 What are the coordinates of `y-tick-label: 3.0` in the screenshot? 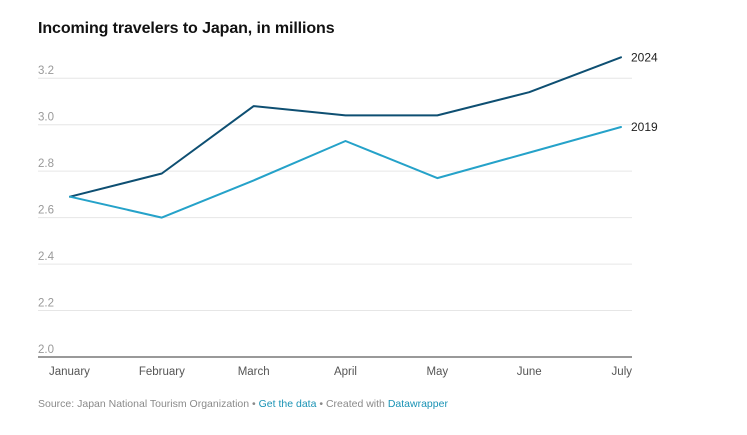 It's located at (46, 118).